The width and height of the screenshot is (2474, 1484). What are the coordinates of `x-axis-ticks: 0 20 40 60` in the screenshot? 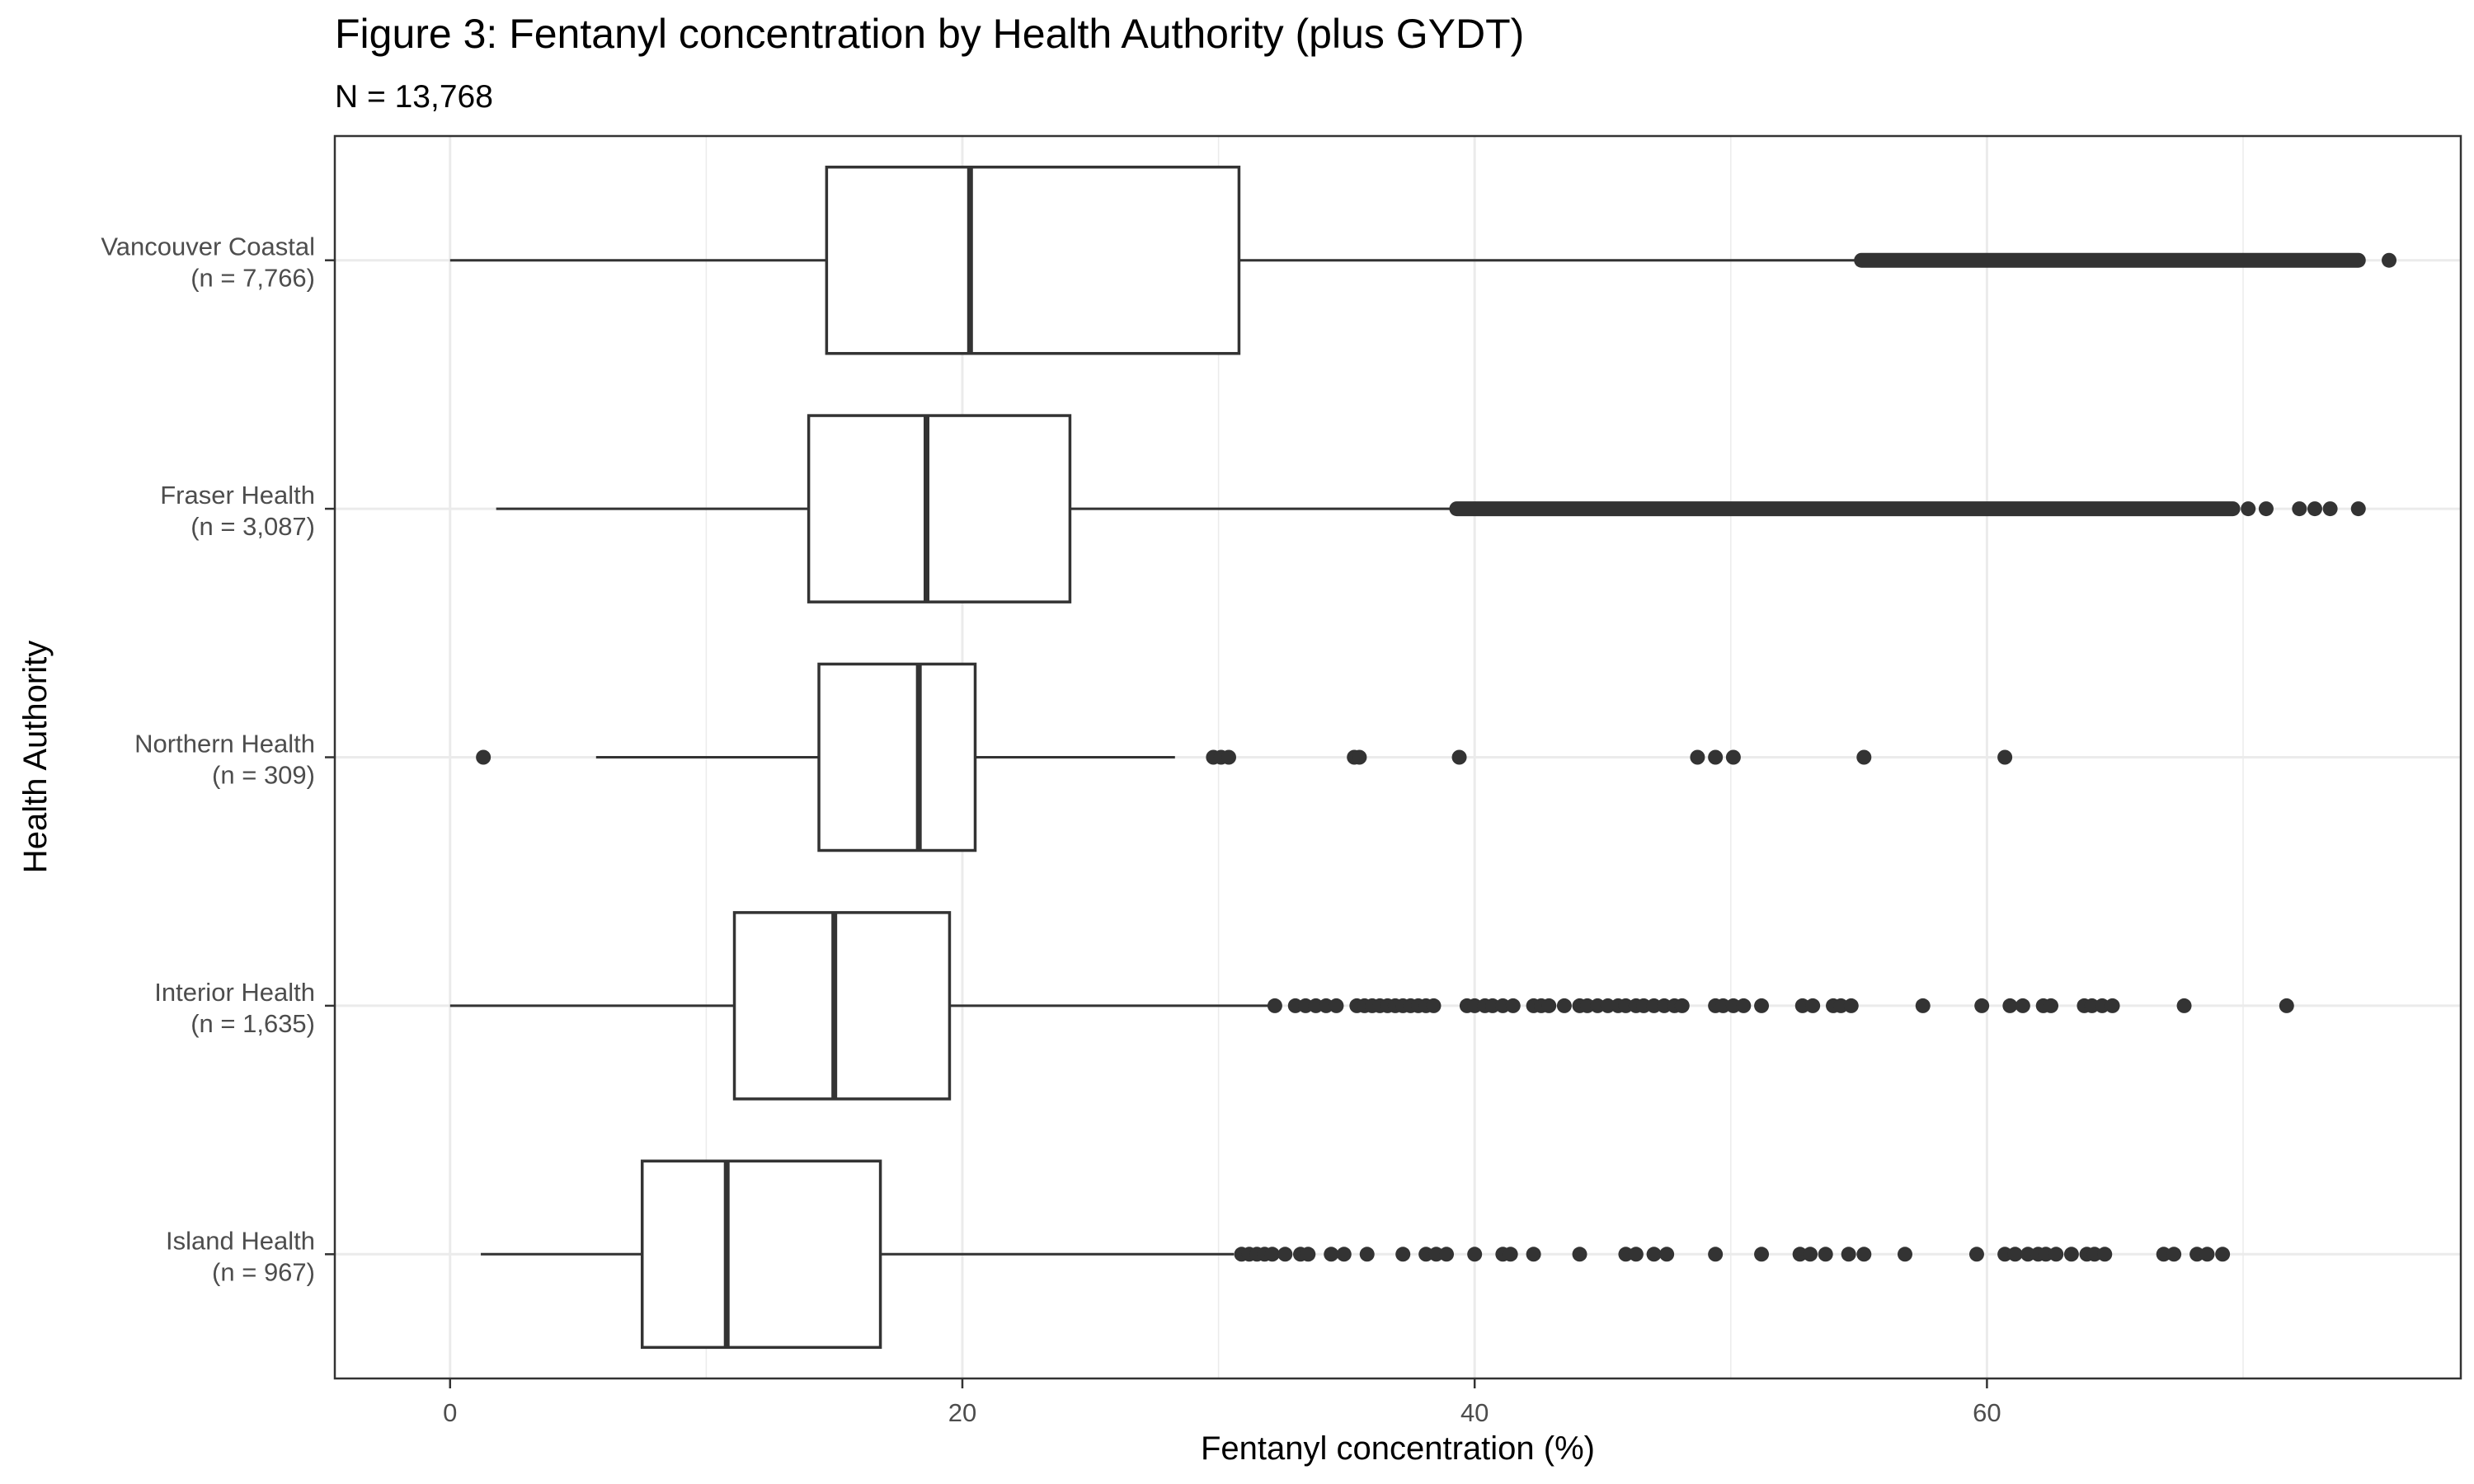 It's located at (1222, 1402).